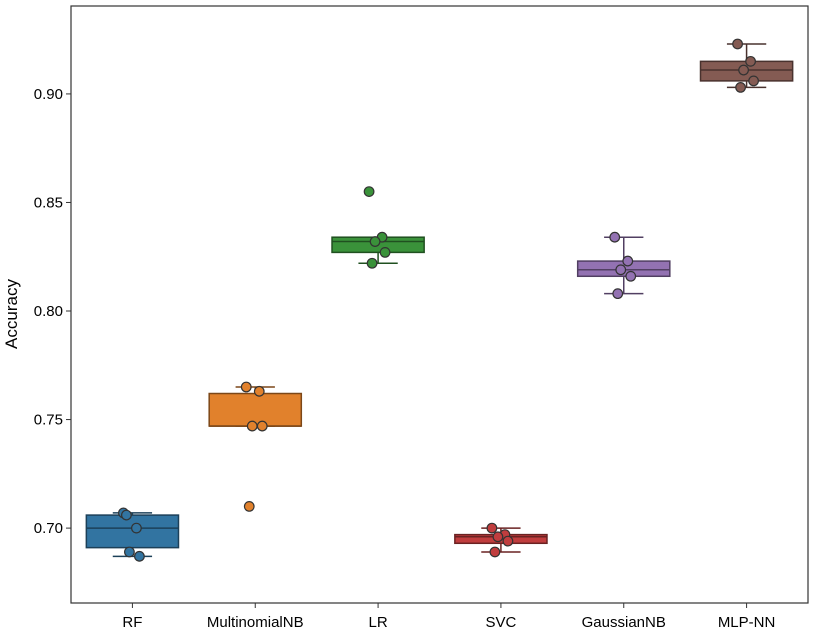 The height and width of the screenshot is (631, 814). I want to click on x-axis: RF MultinomialNB LR SVC GaussianNB MLP-NN, so click(448, 617).